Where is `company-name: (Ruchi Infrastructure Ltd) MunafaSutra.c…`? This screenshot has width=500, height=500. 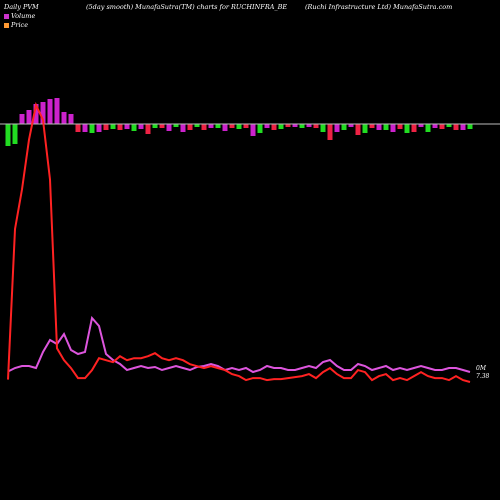
company-name: (Ruchi Infrastructure Ltd) MunafaSutra.c… is located at coordinates (379, 7).